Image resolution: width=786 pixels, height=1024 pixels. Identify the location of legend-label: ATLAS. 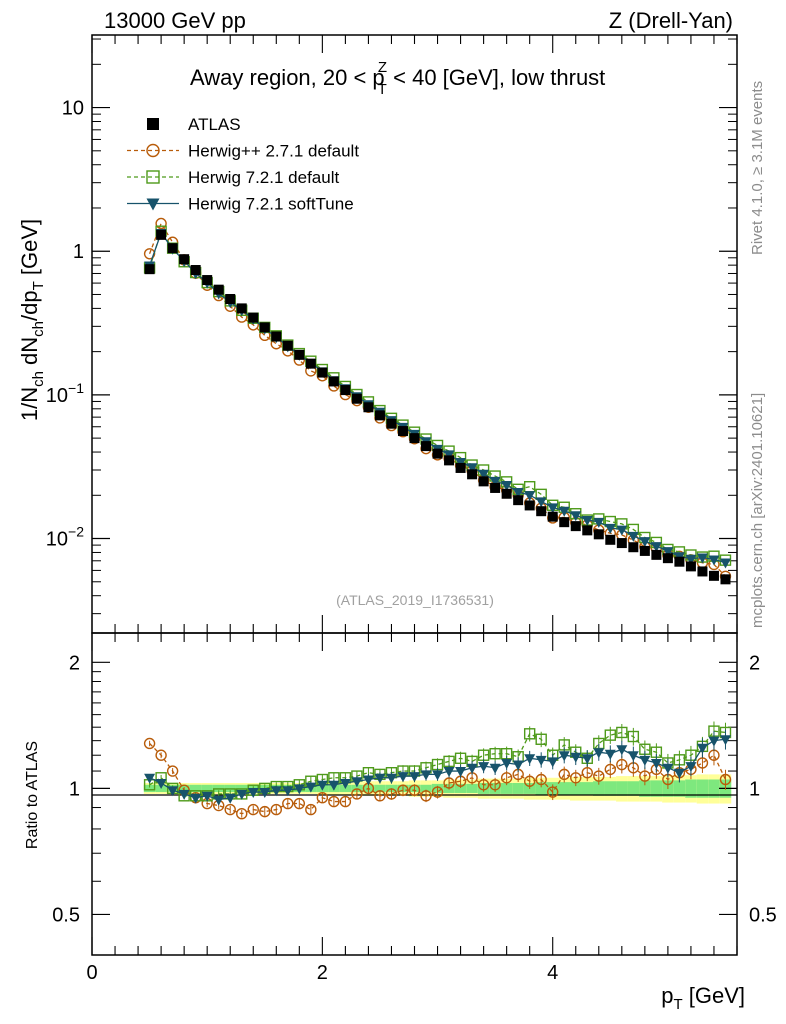
(214, 124).